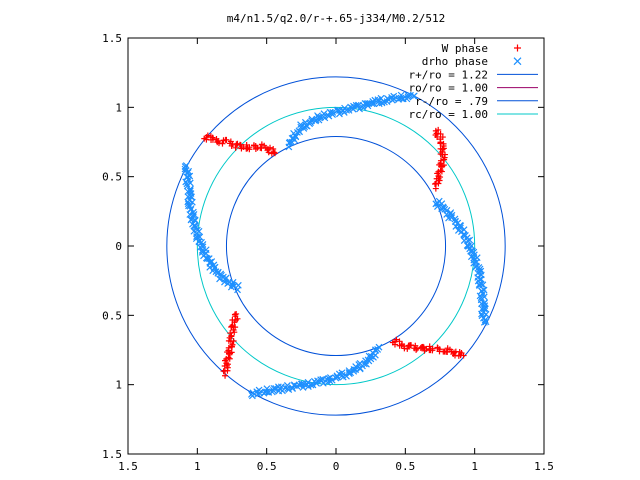 This screenshot has height=480, width=640. I want to click on y-tick-label: 1.5, so click(112, 38).